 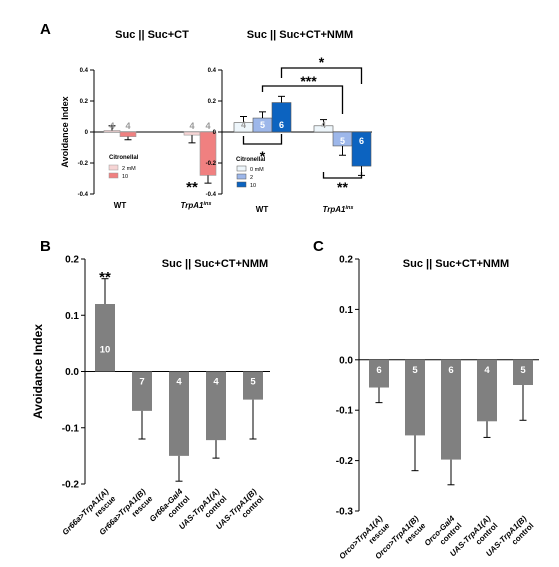 I want to click on n-label: 10, so click(x=105, y=350).